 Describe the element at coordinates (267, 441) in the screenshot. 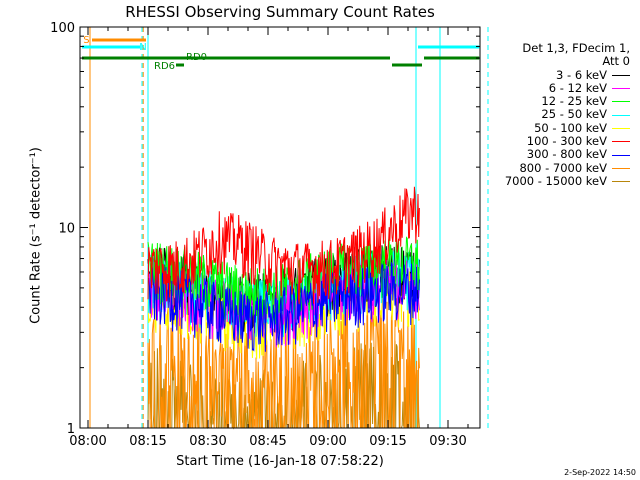

I see `x-tick-label: 08:45` at that location.